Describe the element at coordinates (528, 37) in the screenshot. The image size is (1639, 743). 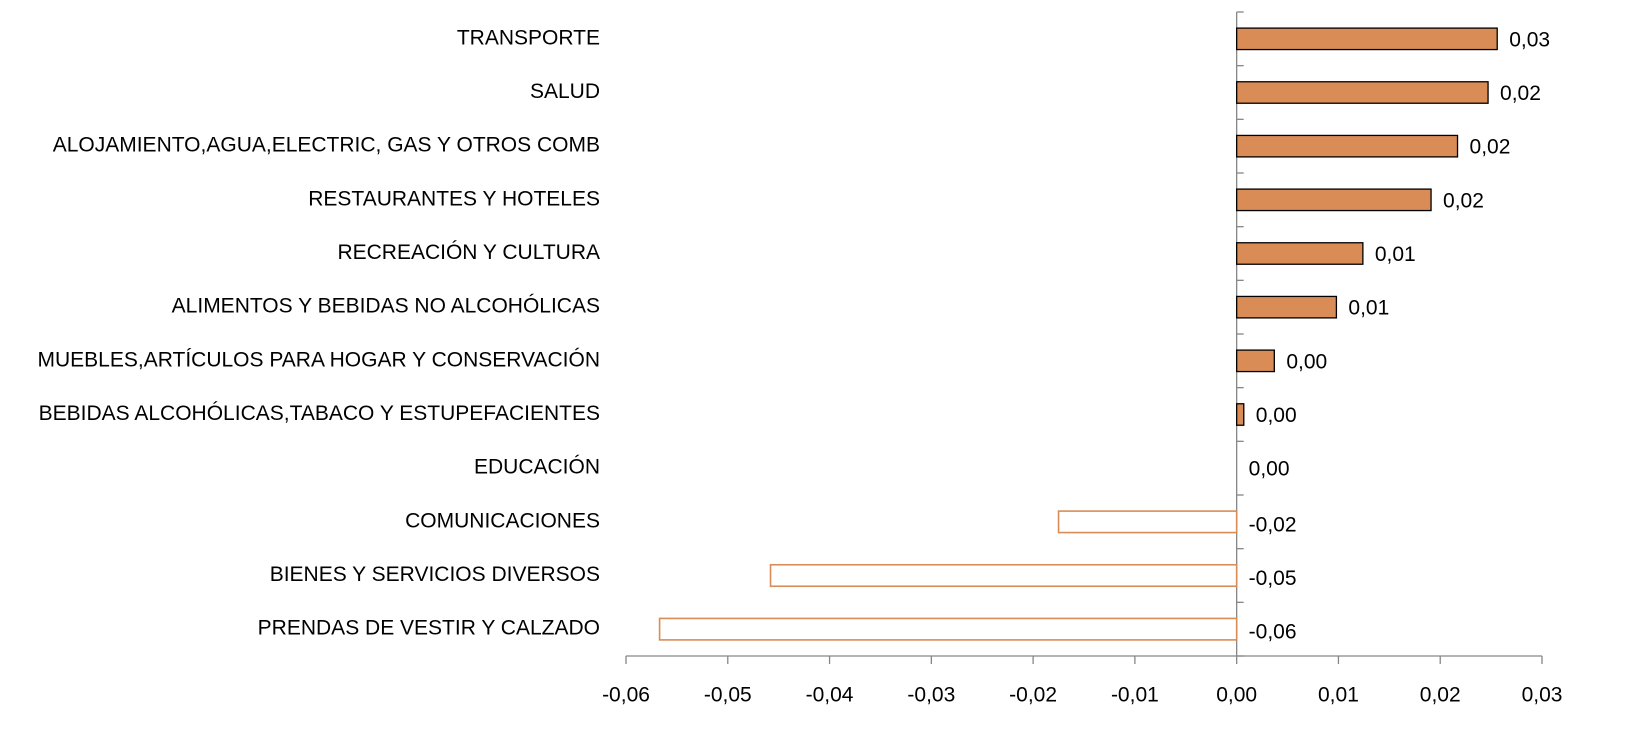
I see `y-tick-label: TRANSPORTE` at that location.